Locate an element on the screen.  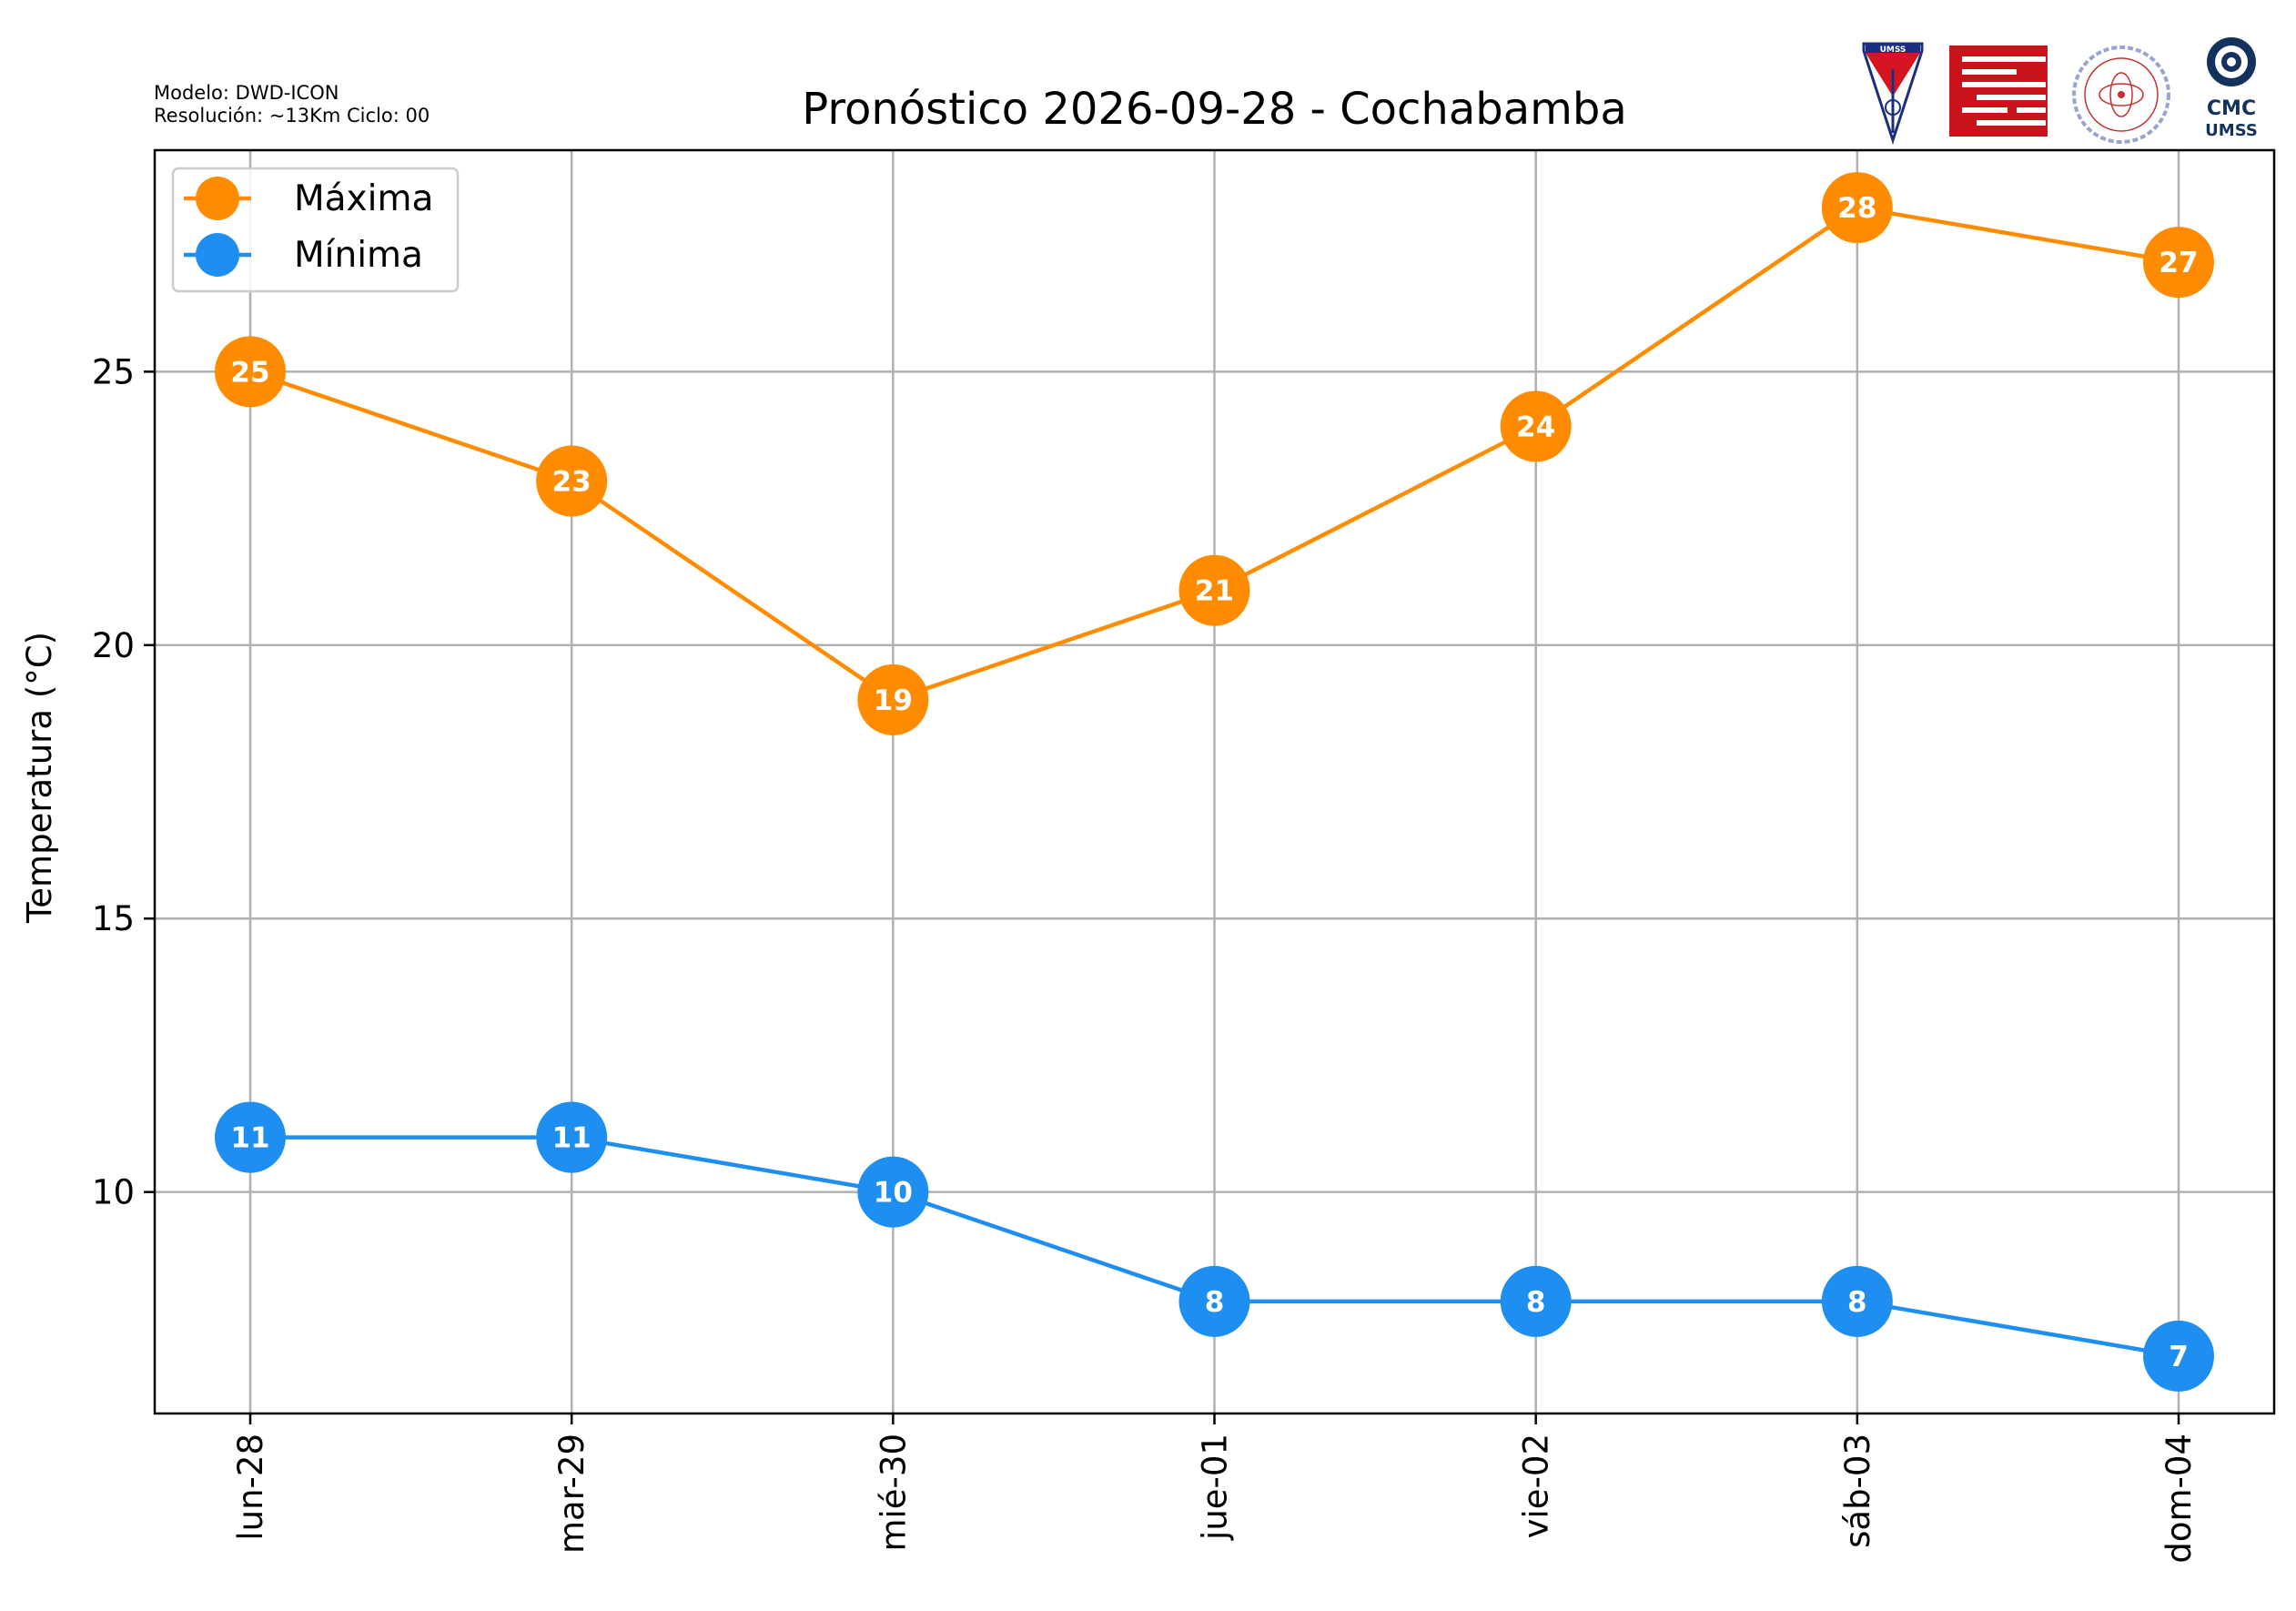
data-label: 28 is located at coordinates (1857, 209).